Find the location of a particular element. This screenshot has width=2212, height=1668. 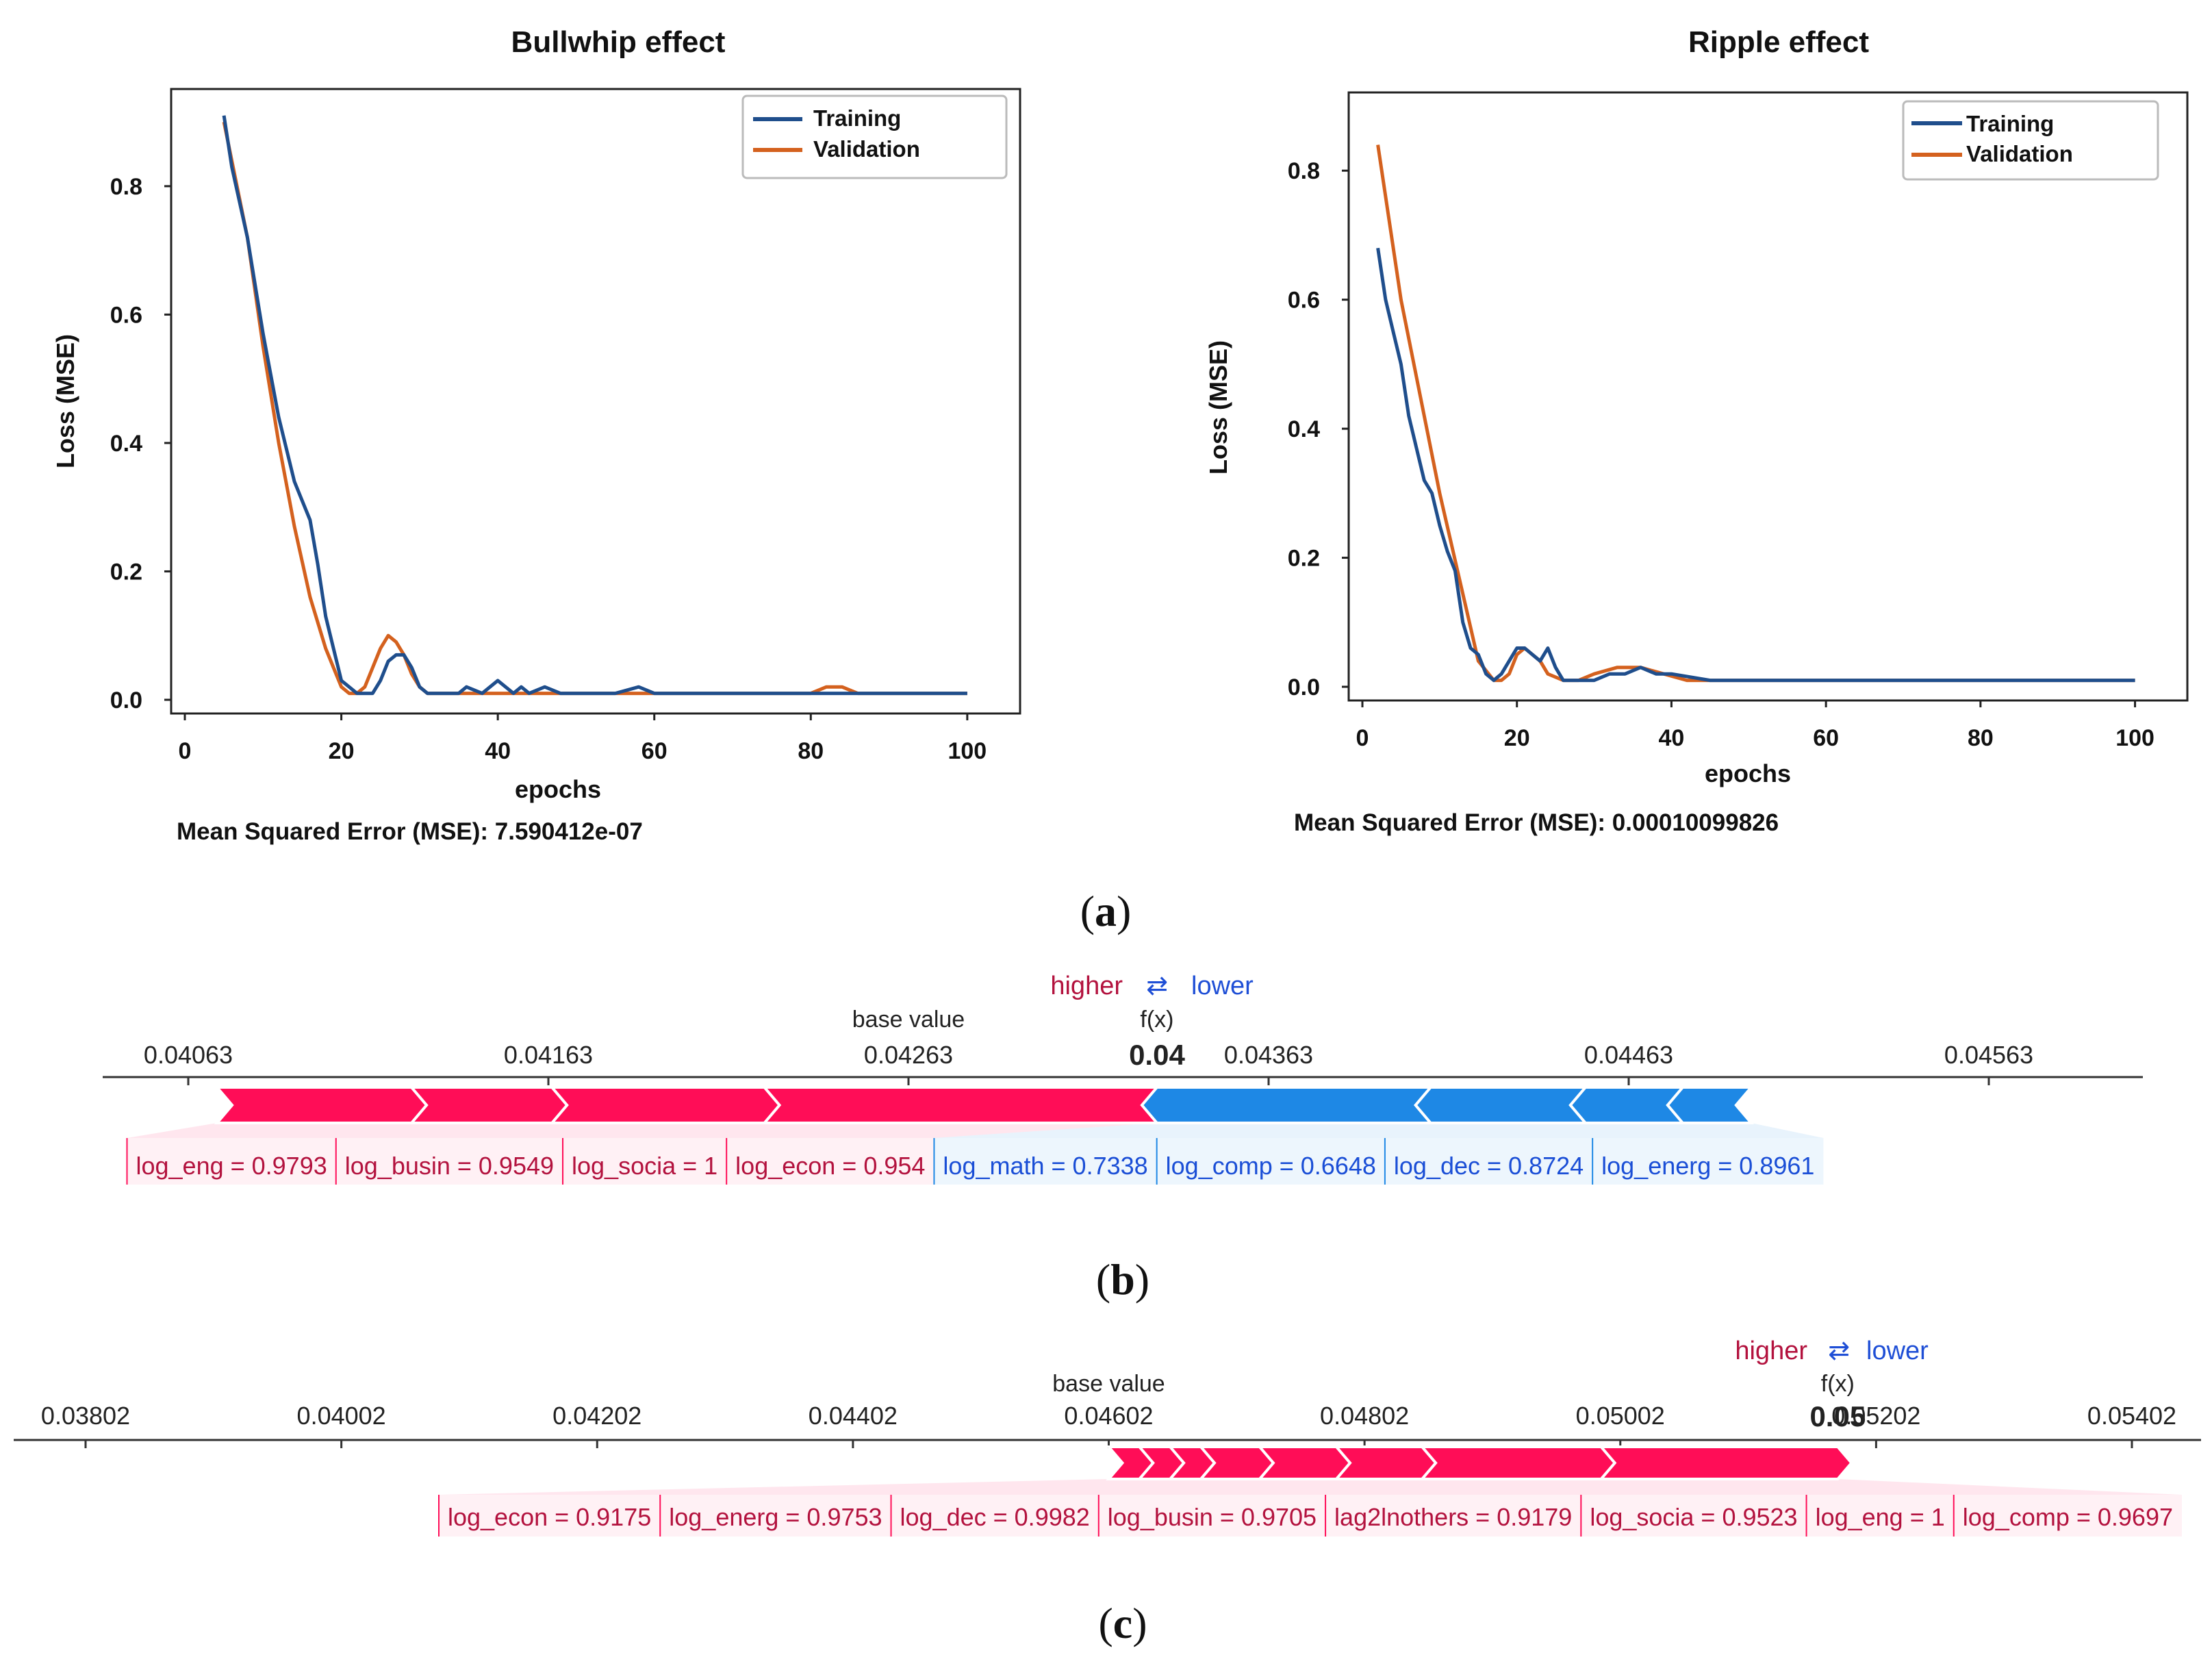

feature-label: log_socia = 0.9523 is located at coordinates (1693, 1517).